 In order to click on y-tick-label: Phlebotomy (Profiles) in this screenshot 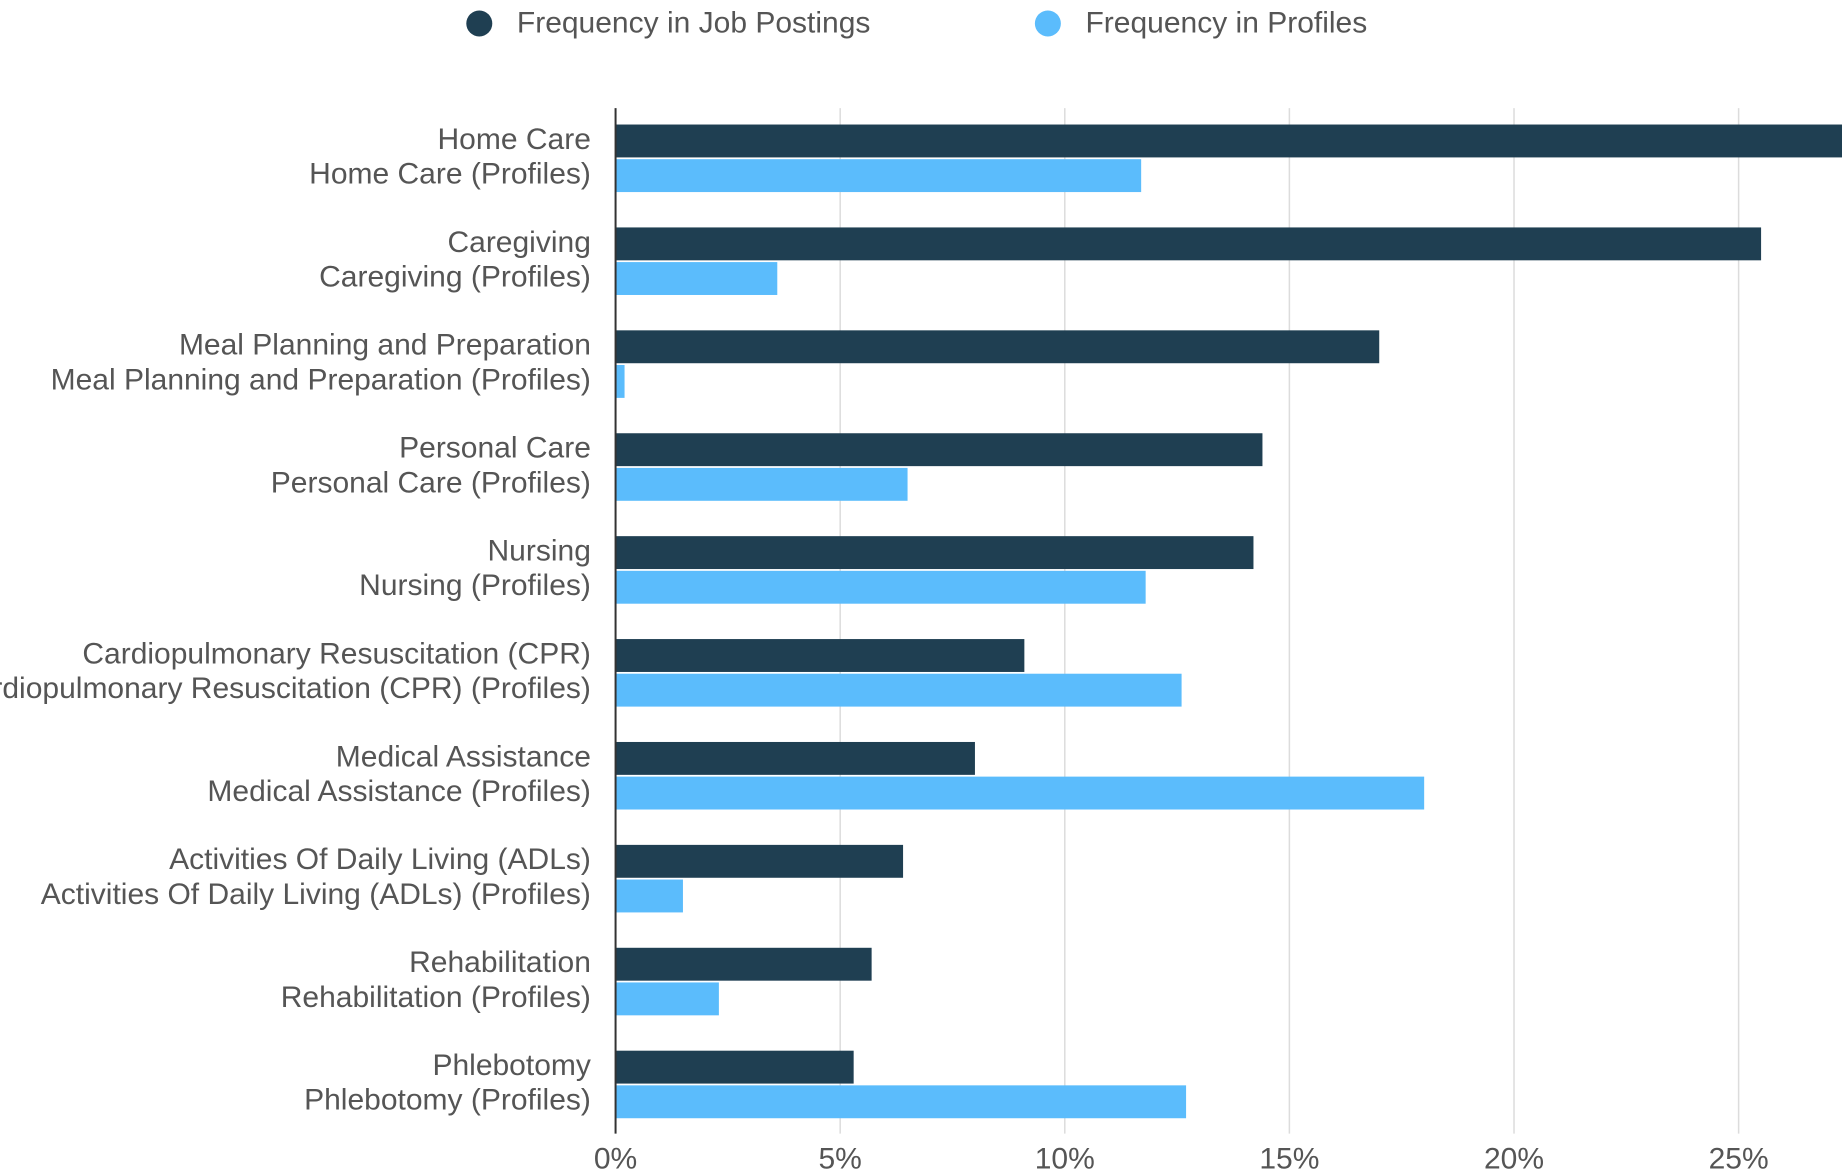, I will do `click(447, 1100)`.